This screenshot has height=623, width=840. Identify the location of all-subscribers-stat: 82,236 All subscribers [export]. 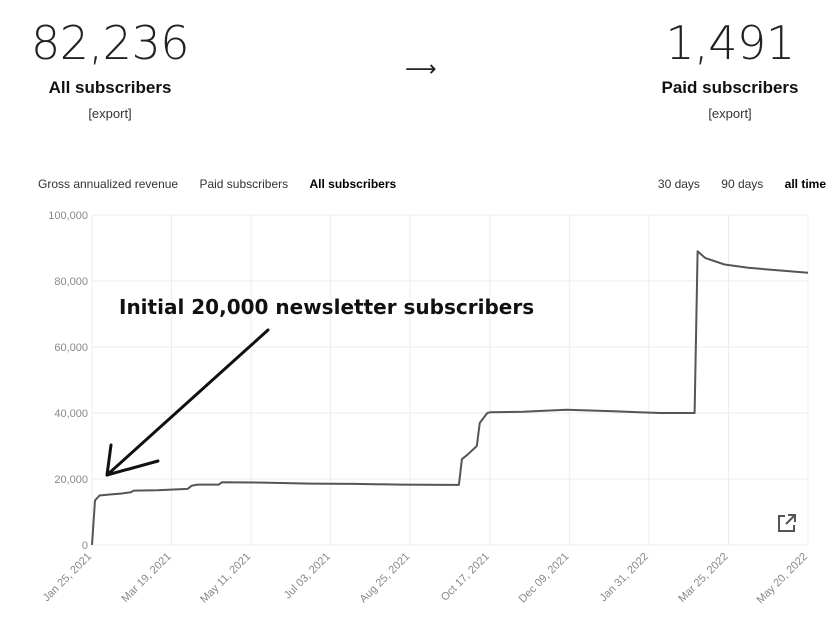
(110, 68).